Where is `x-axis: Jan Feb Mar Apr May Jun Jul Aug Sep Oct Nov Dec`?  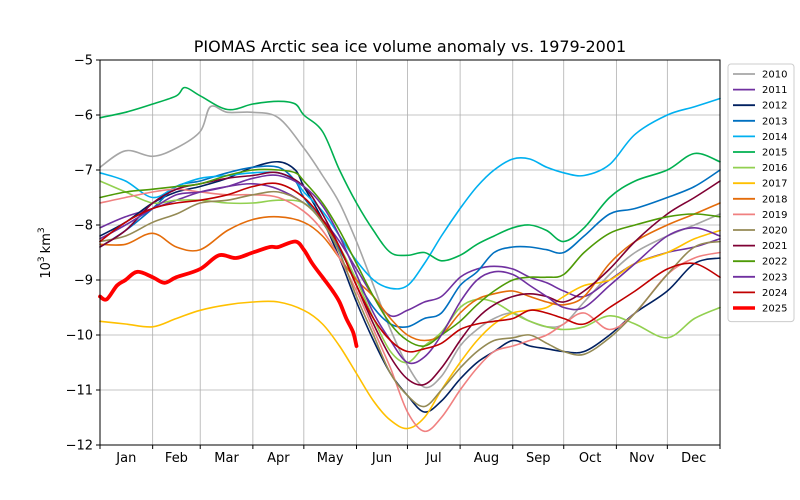
x-axis: Jan Feb Mar Apr May Jun Jul Aug Sep Oct Nov Dec is located at coordinates (410, 455).